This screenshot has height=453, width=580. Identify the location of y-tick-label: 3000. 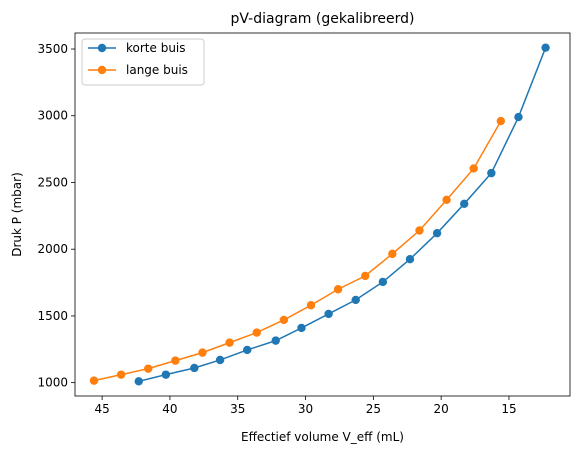
(52, 116).